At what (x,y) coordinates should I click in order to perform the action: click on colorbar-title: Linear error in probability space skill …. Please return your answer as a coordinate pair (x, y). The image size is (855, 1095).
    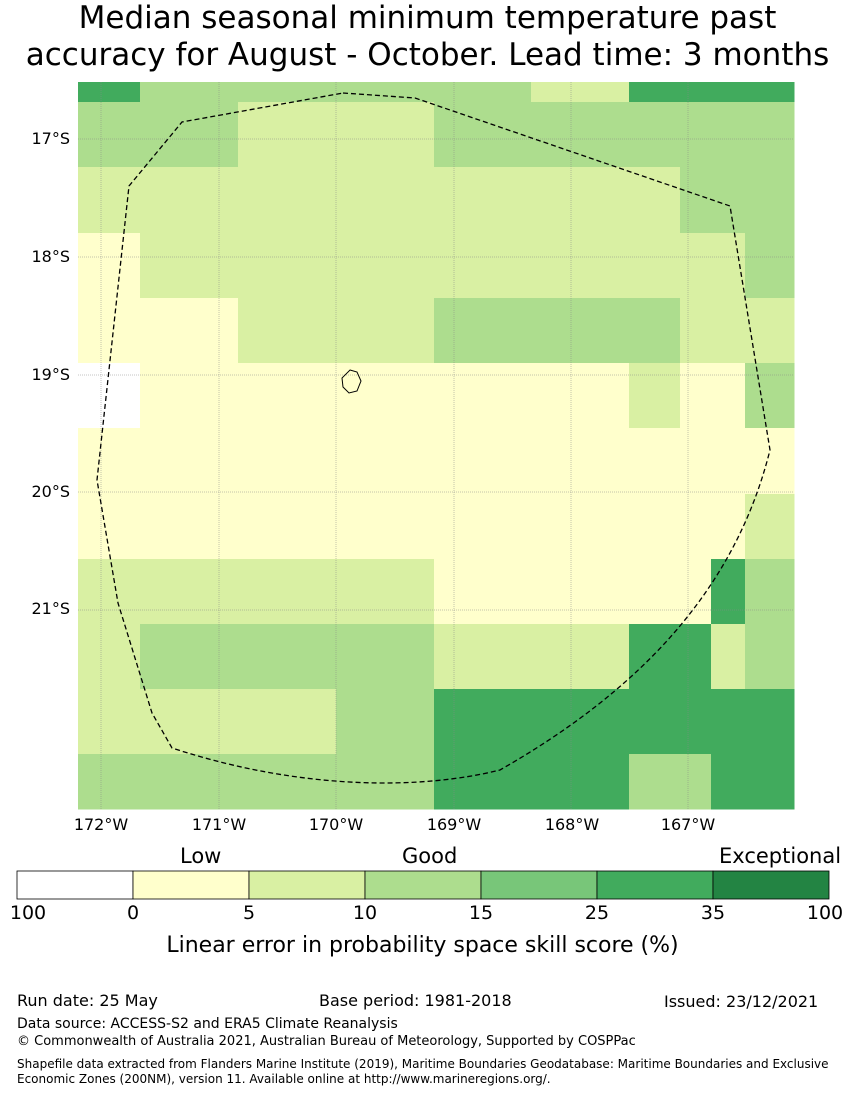
    Looking at the image, I should click on (422, 945).